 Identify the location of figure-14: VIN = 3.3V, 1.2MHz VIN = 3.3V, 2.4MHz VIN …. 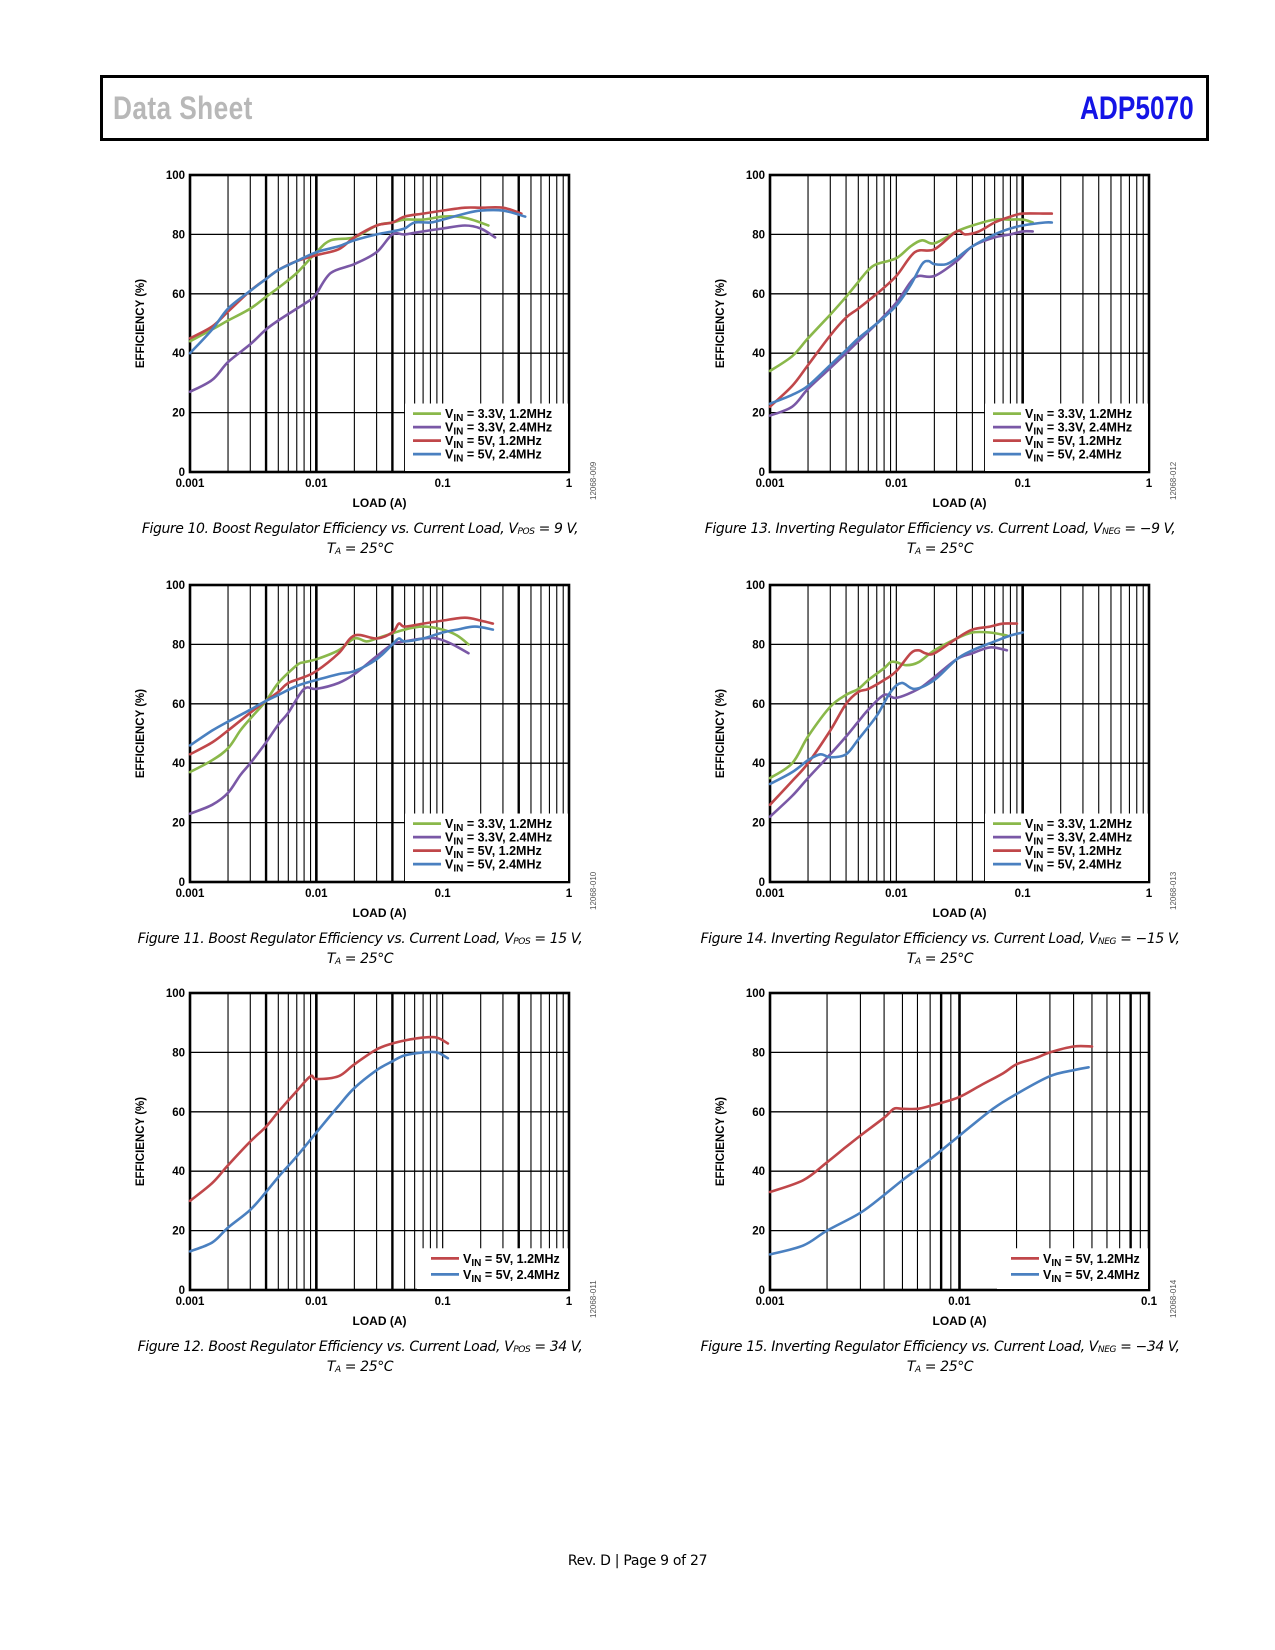
(920, 763).